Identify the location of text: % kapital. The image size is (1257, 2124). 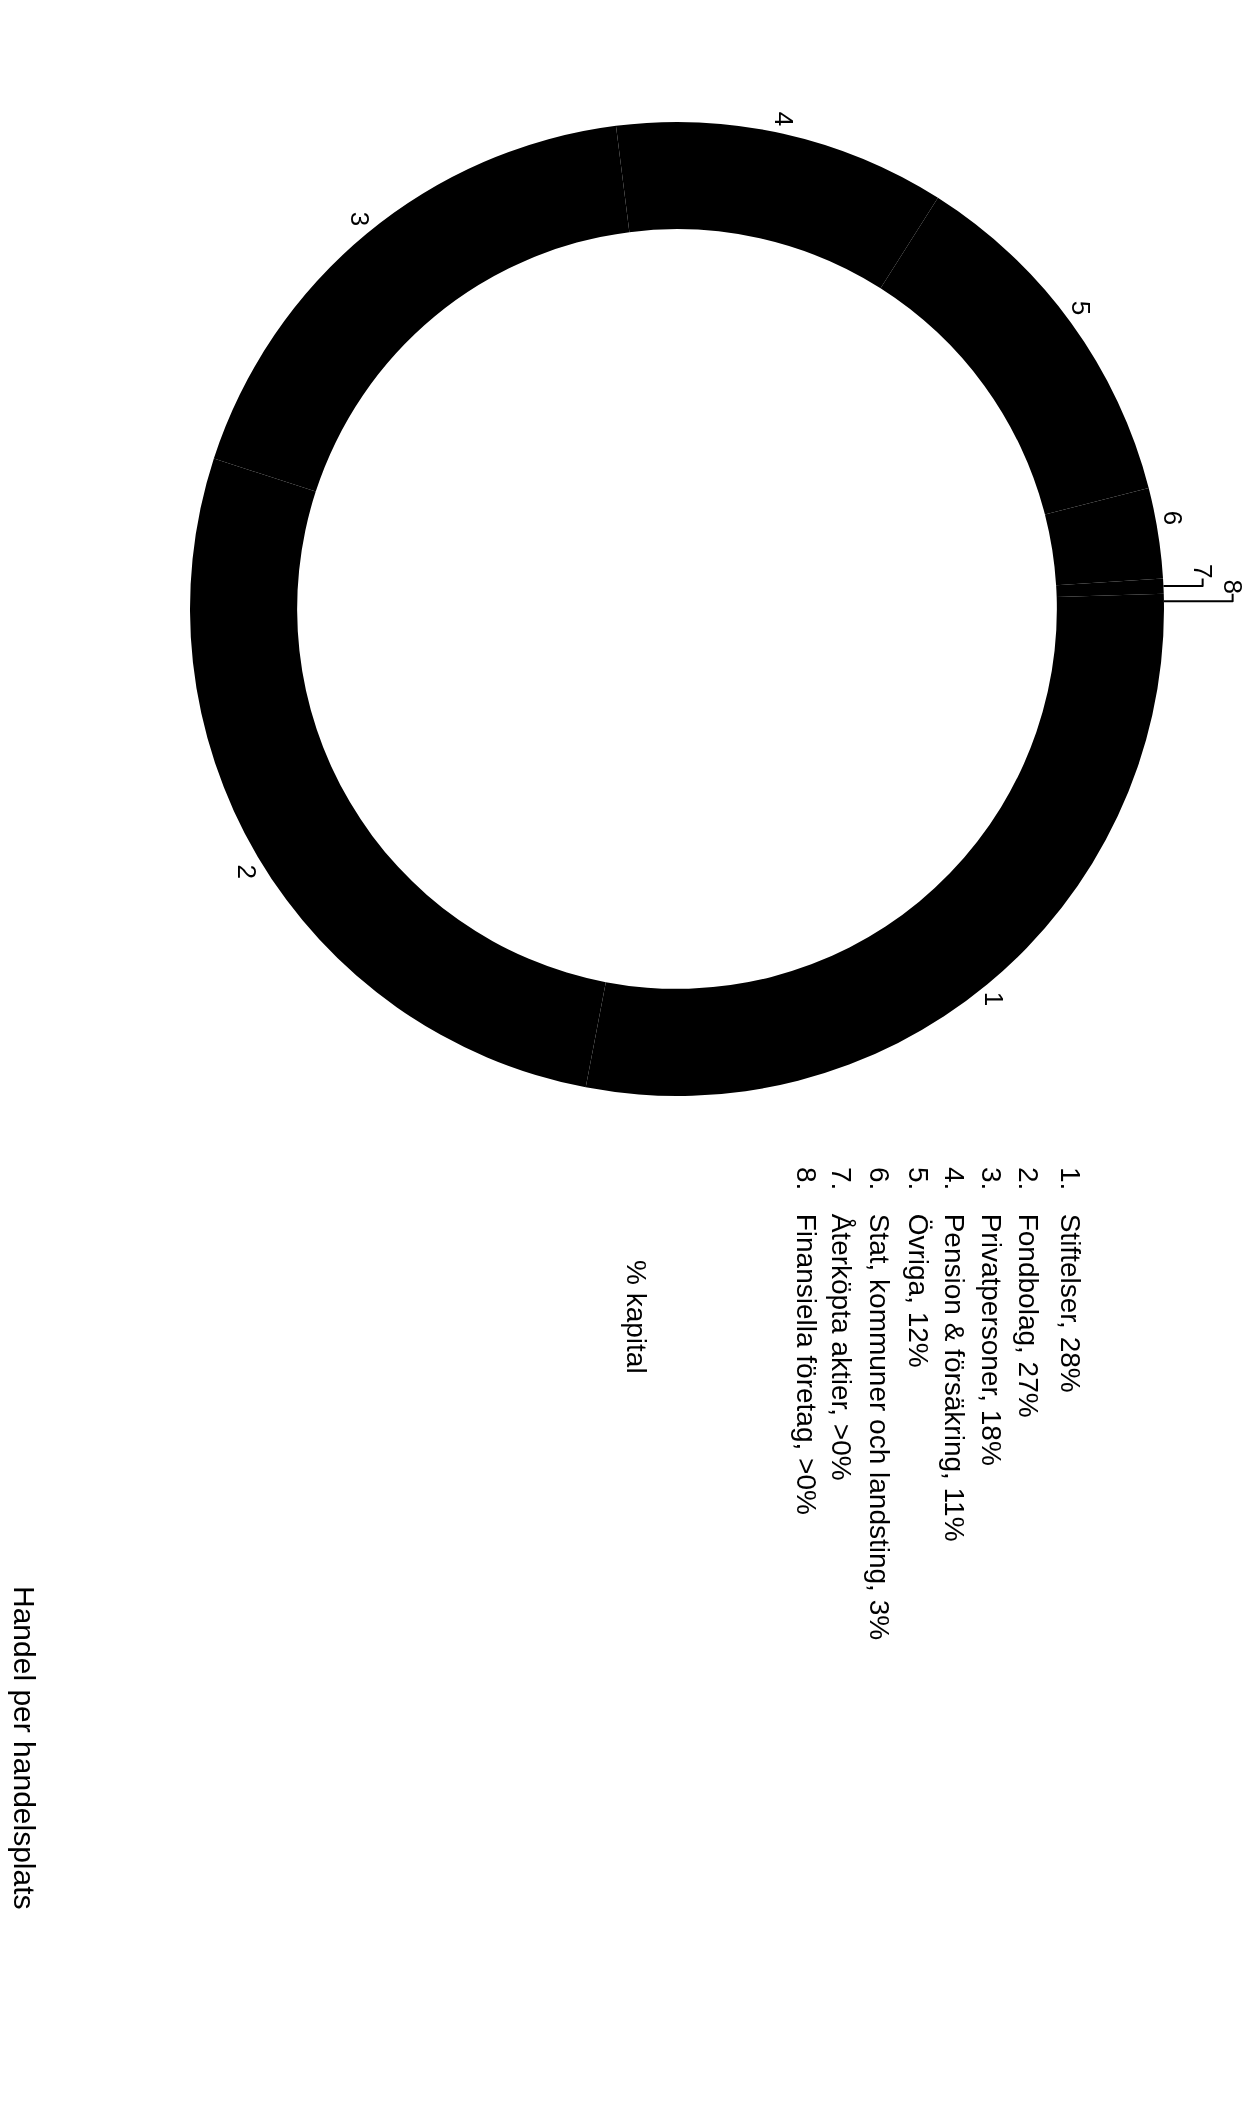
(636, 1317).